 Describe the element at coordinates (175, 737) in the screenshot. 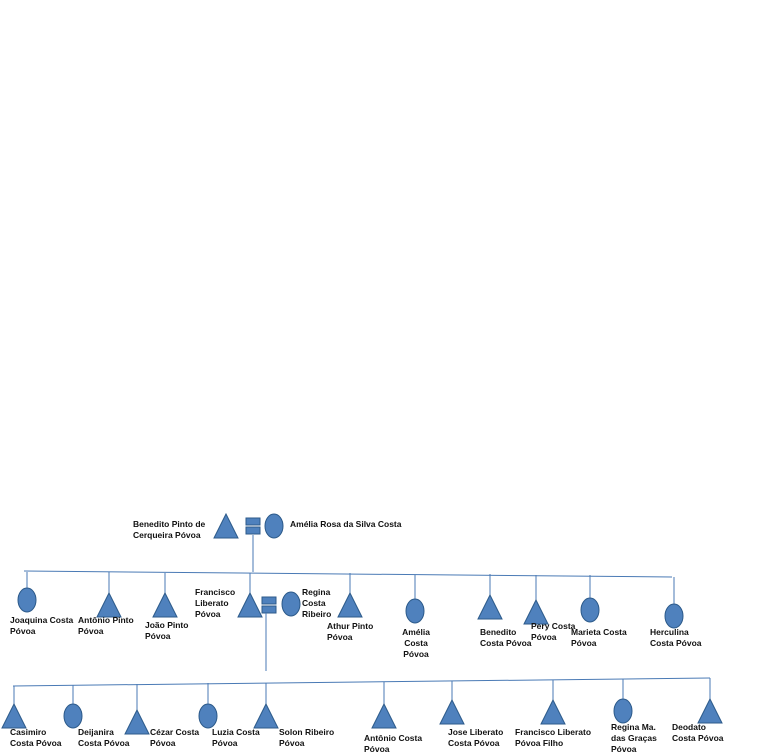

I see `label-cezar-costa: Cézar Costa Póvoa` at that location.